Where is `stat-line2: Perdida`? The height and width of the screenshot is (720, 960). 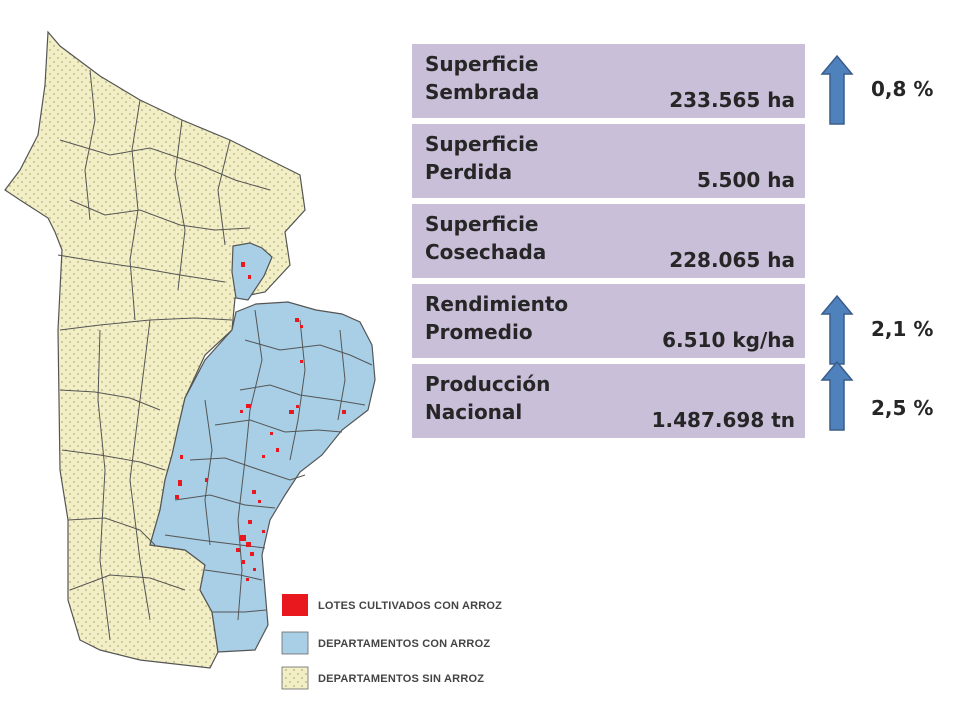
stat-line2: Perdida is located at coordinates (469, 172).